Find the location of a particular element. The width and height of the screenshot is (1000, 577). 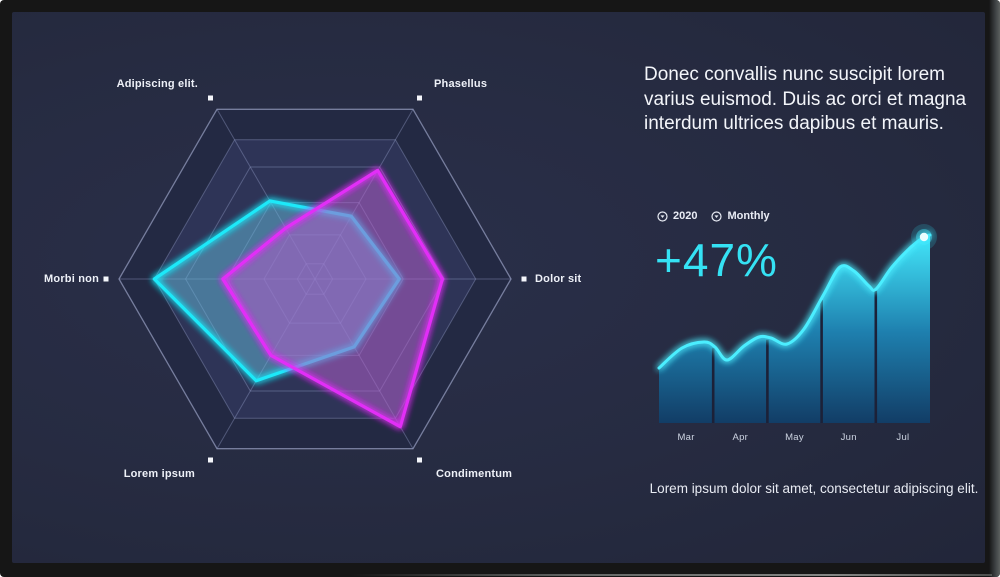

radar-axis-label-adipiscing: Adipiscing elit. is located at coordinates (157, 84).